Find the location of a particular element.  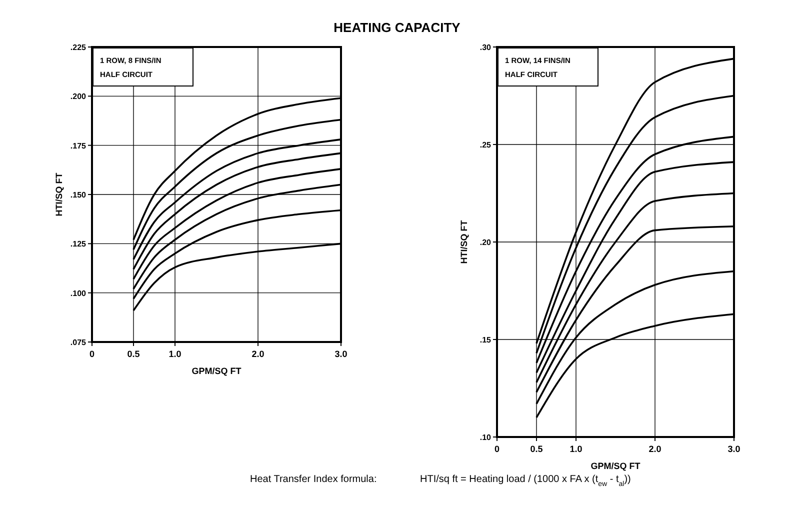

y-tick-label: .200 is located at coordinates (78, 97).